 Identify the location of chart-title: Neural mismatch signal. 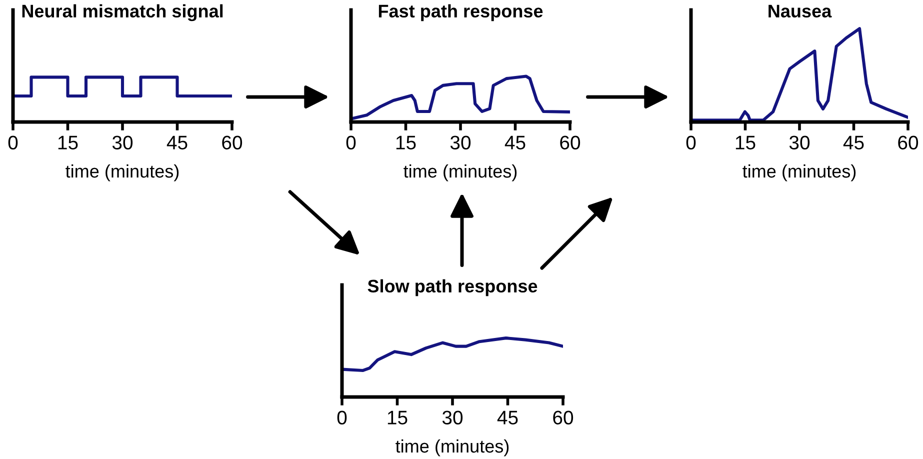
(122, 13).